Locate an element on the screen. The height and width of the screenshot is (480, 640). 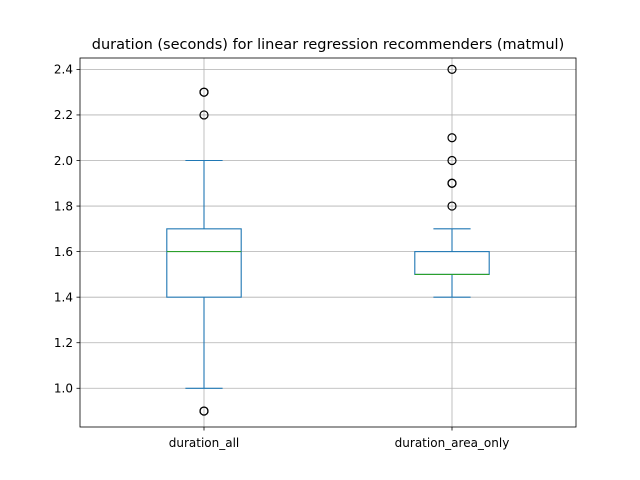
y-tick-label: 1.8 is located at coordinates (63, 206).